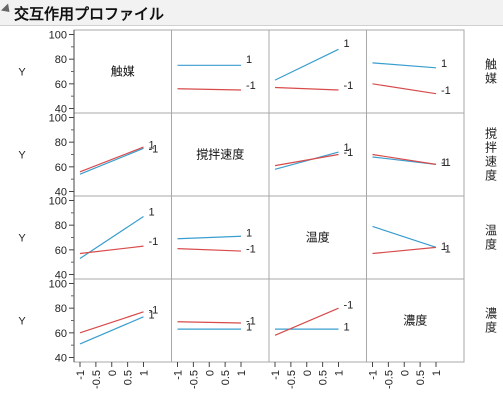 The height and width of the screenshot is (403, 503). What do you see at coordinates (220, 154) in the screenshot?
I see `diagonal-factor-name: 撹拌速度` at bounding box center [220, 154].